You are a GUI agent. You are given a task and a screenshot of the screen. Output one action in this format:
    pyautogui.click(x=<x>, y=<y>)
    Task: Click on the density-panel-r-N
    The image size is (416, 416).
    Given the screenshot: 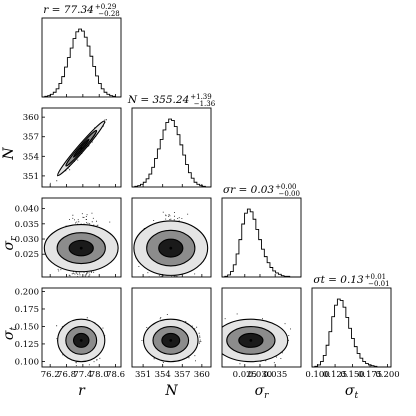 What is the action you would take?
    pyautogui.click(x=81, y=147)
    